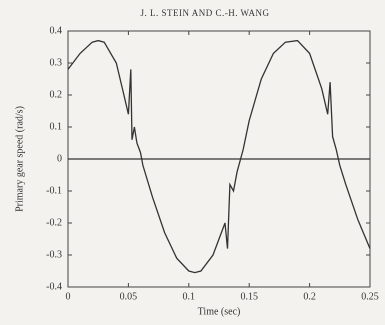  What do you see at coordinates (54, 286) in the screenshot?
I see `y-tick-label: -0.4` at bounding box center [54, 286].